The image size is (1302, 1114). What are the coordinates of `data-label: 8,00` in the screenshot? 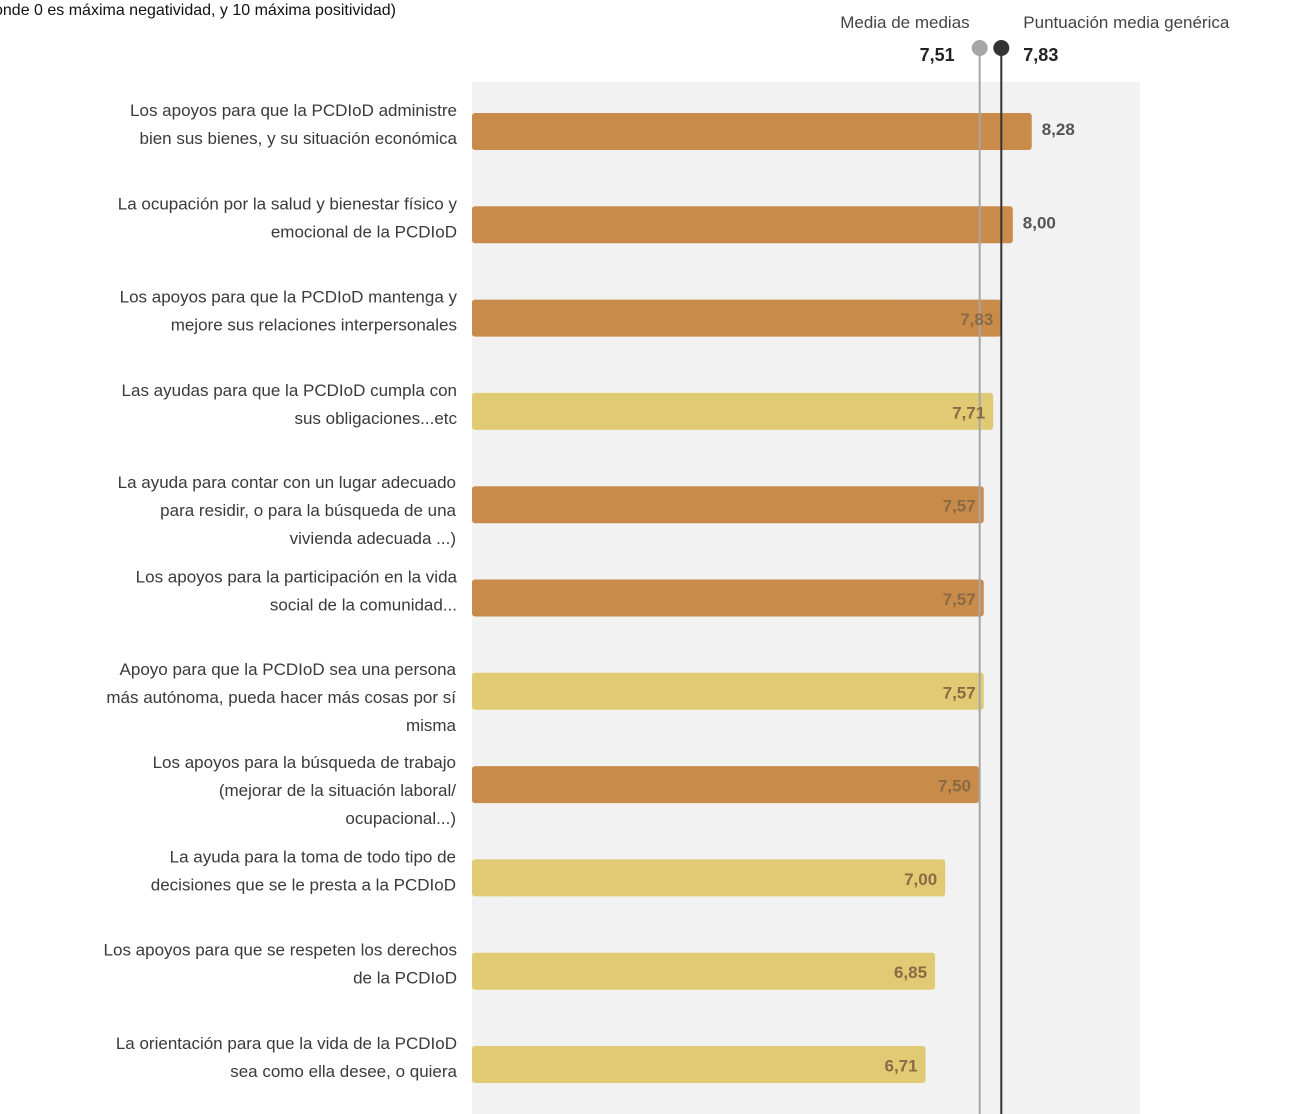 It's located at (1039, 222).